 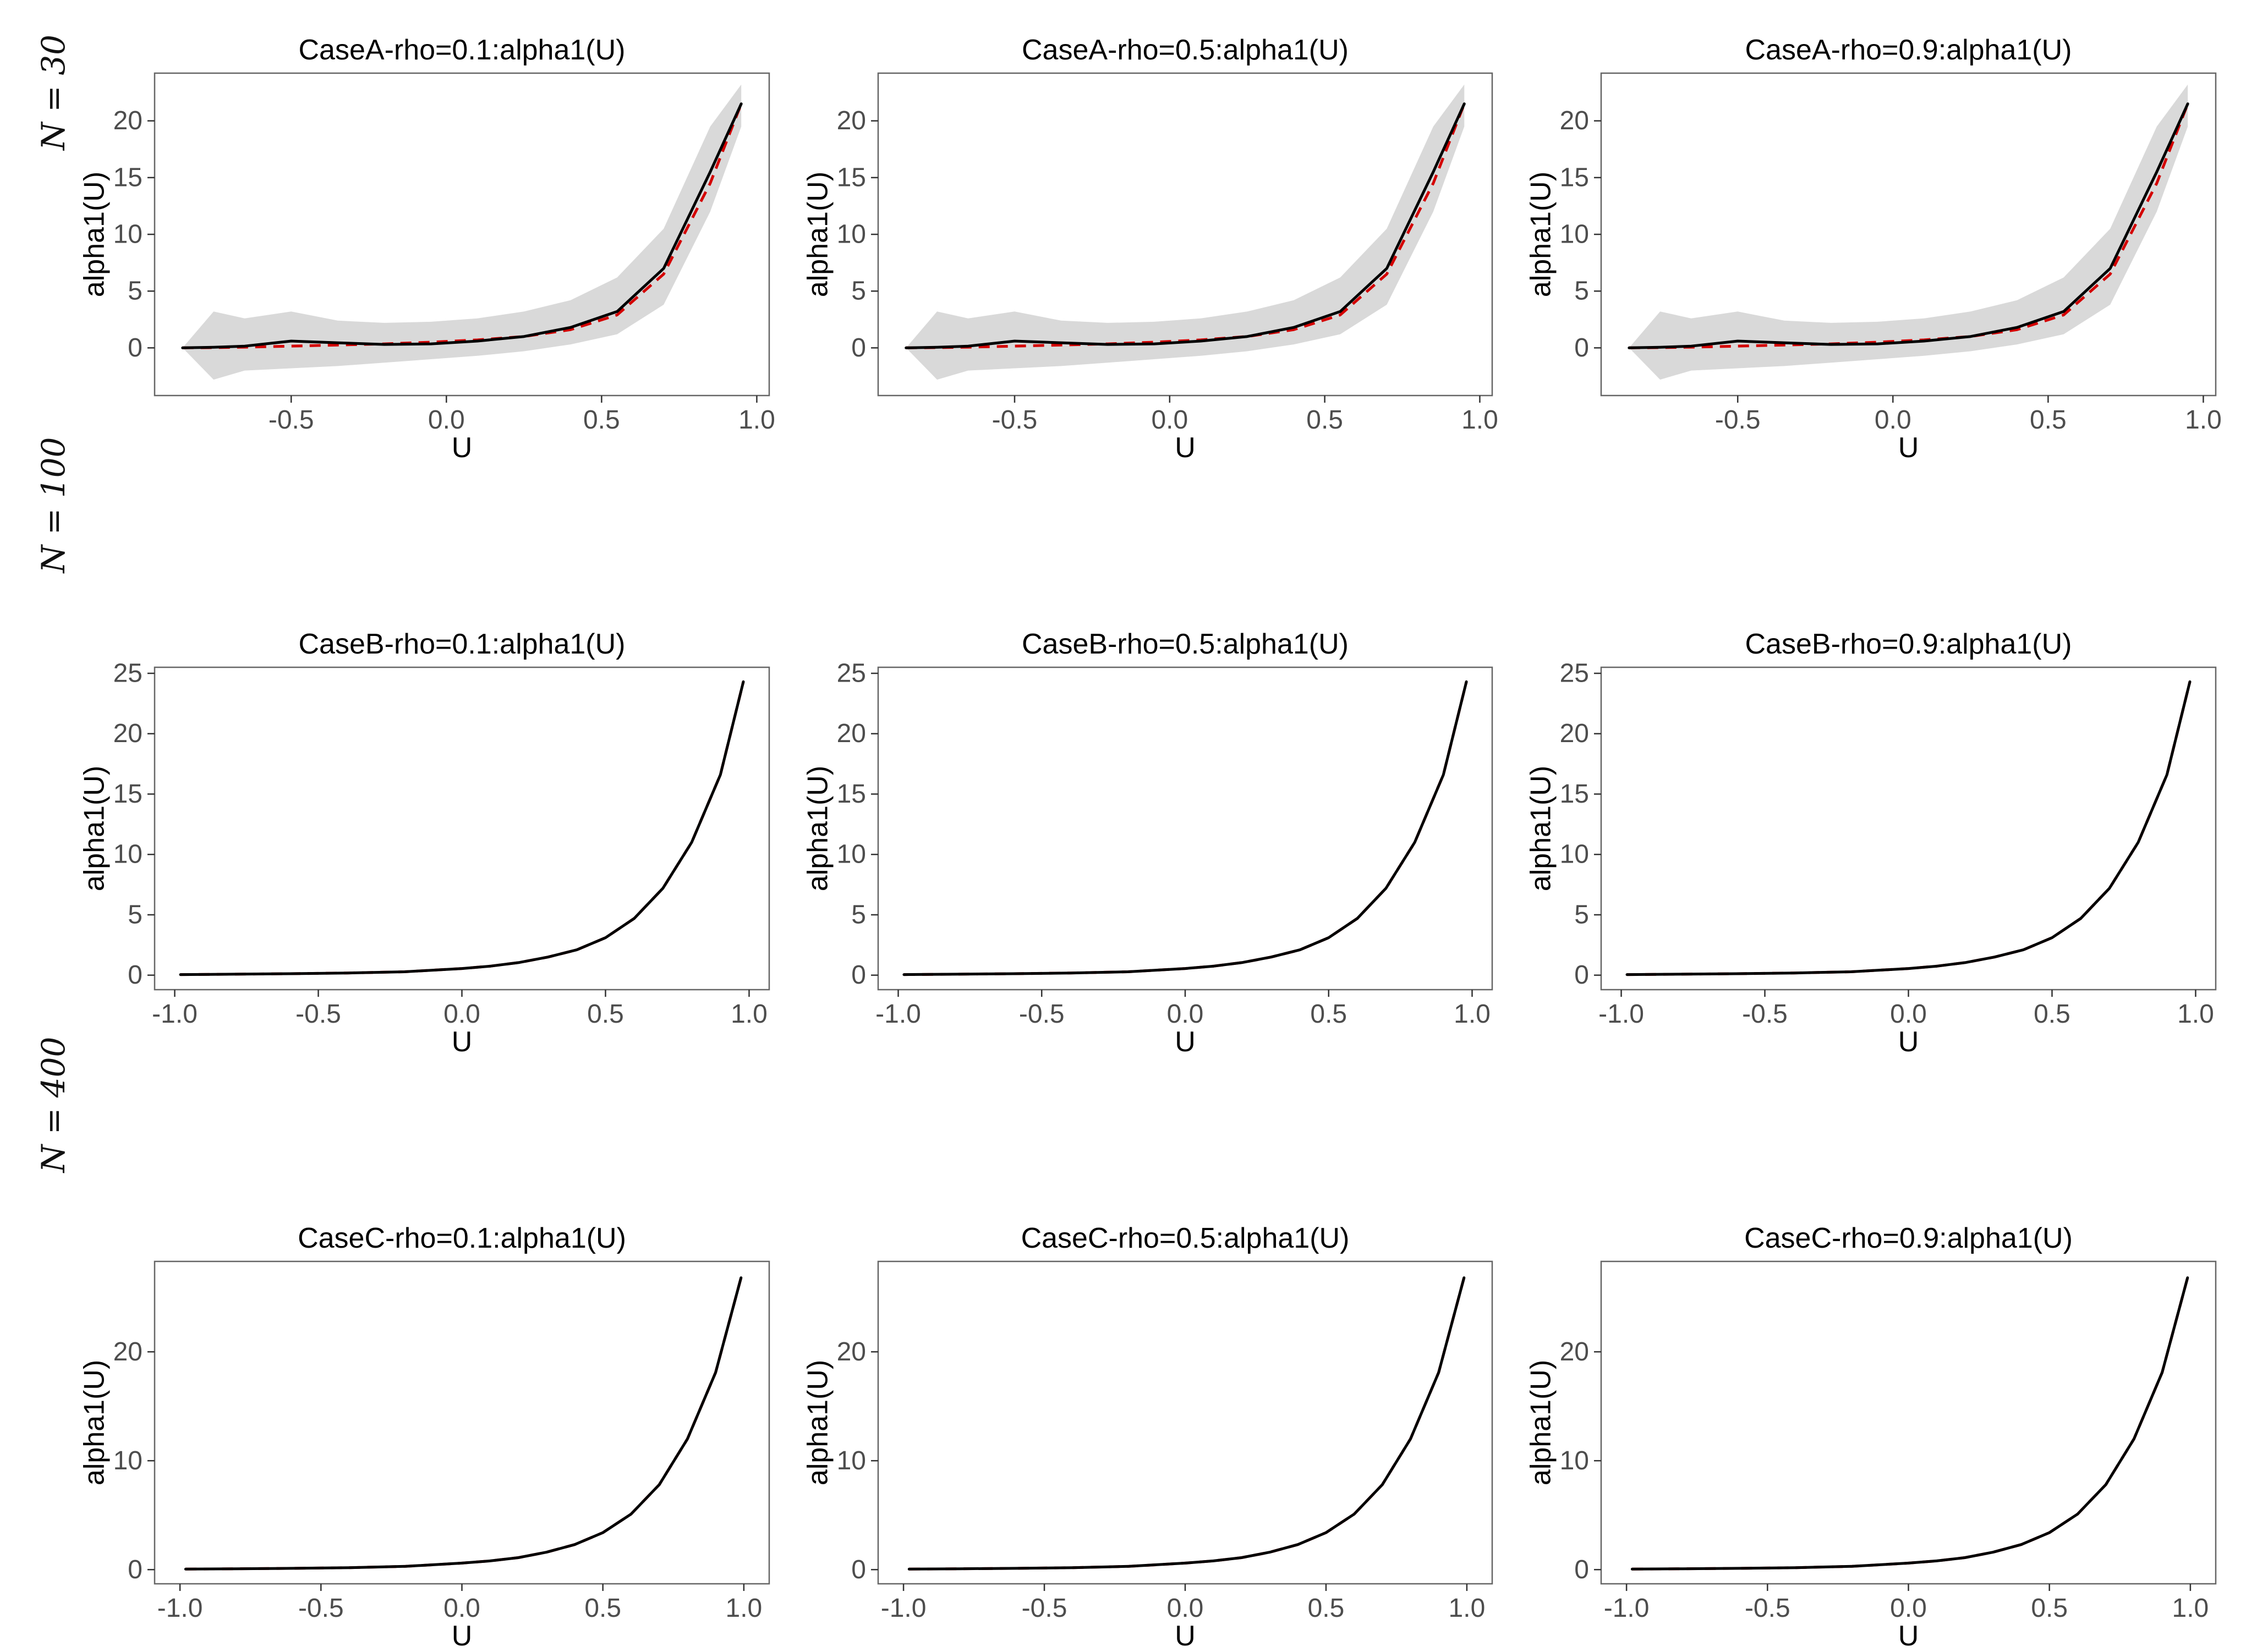 What do you see at coordinates (463, 50) in the screenshot?
I see `panel-title: CaseA-rho=0.1:alpha1(U)` at bounding box center [463, 50].